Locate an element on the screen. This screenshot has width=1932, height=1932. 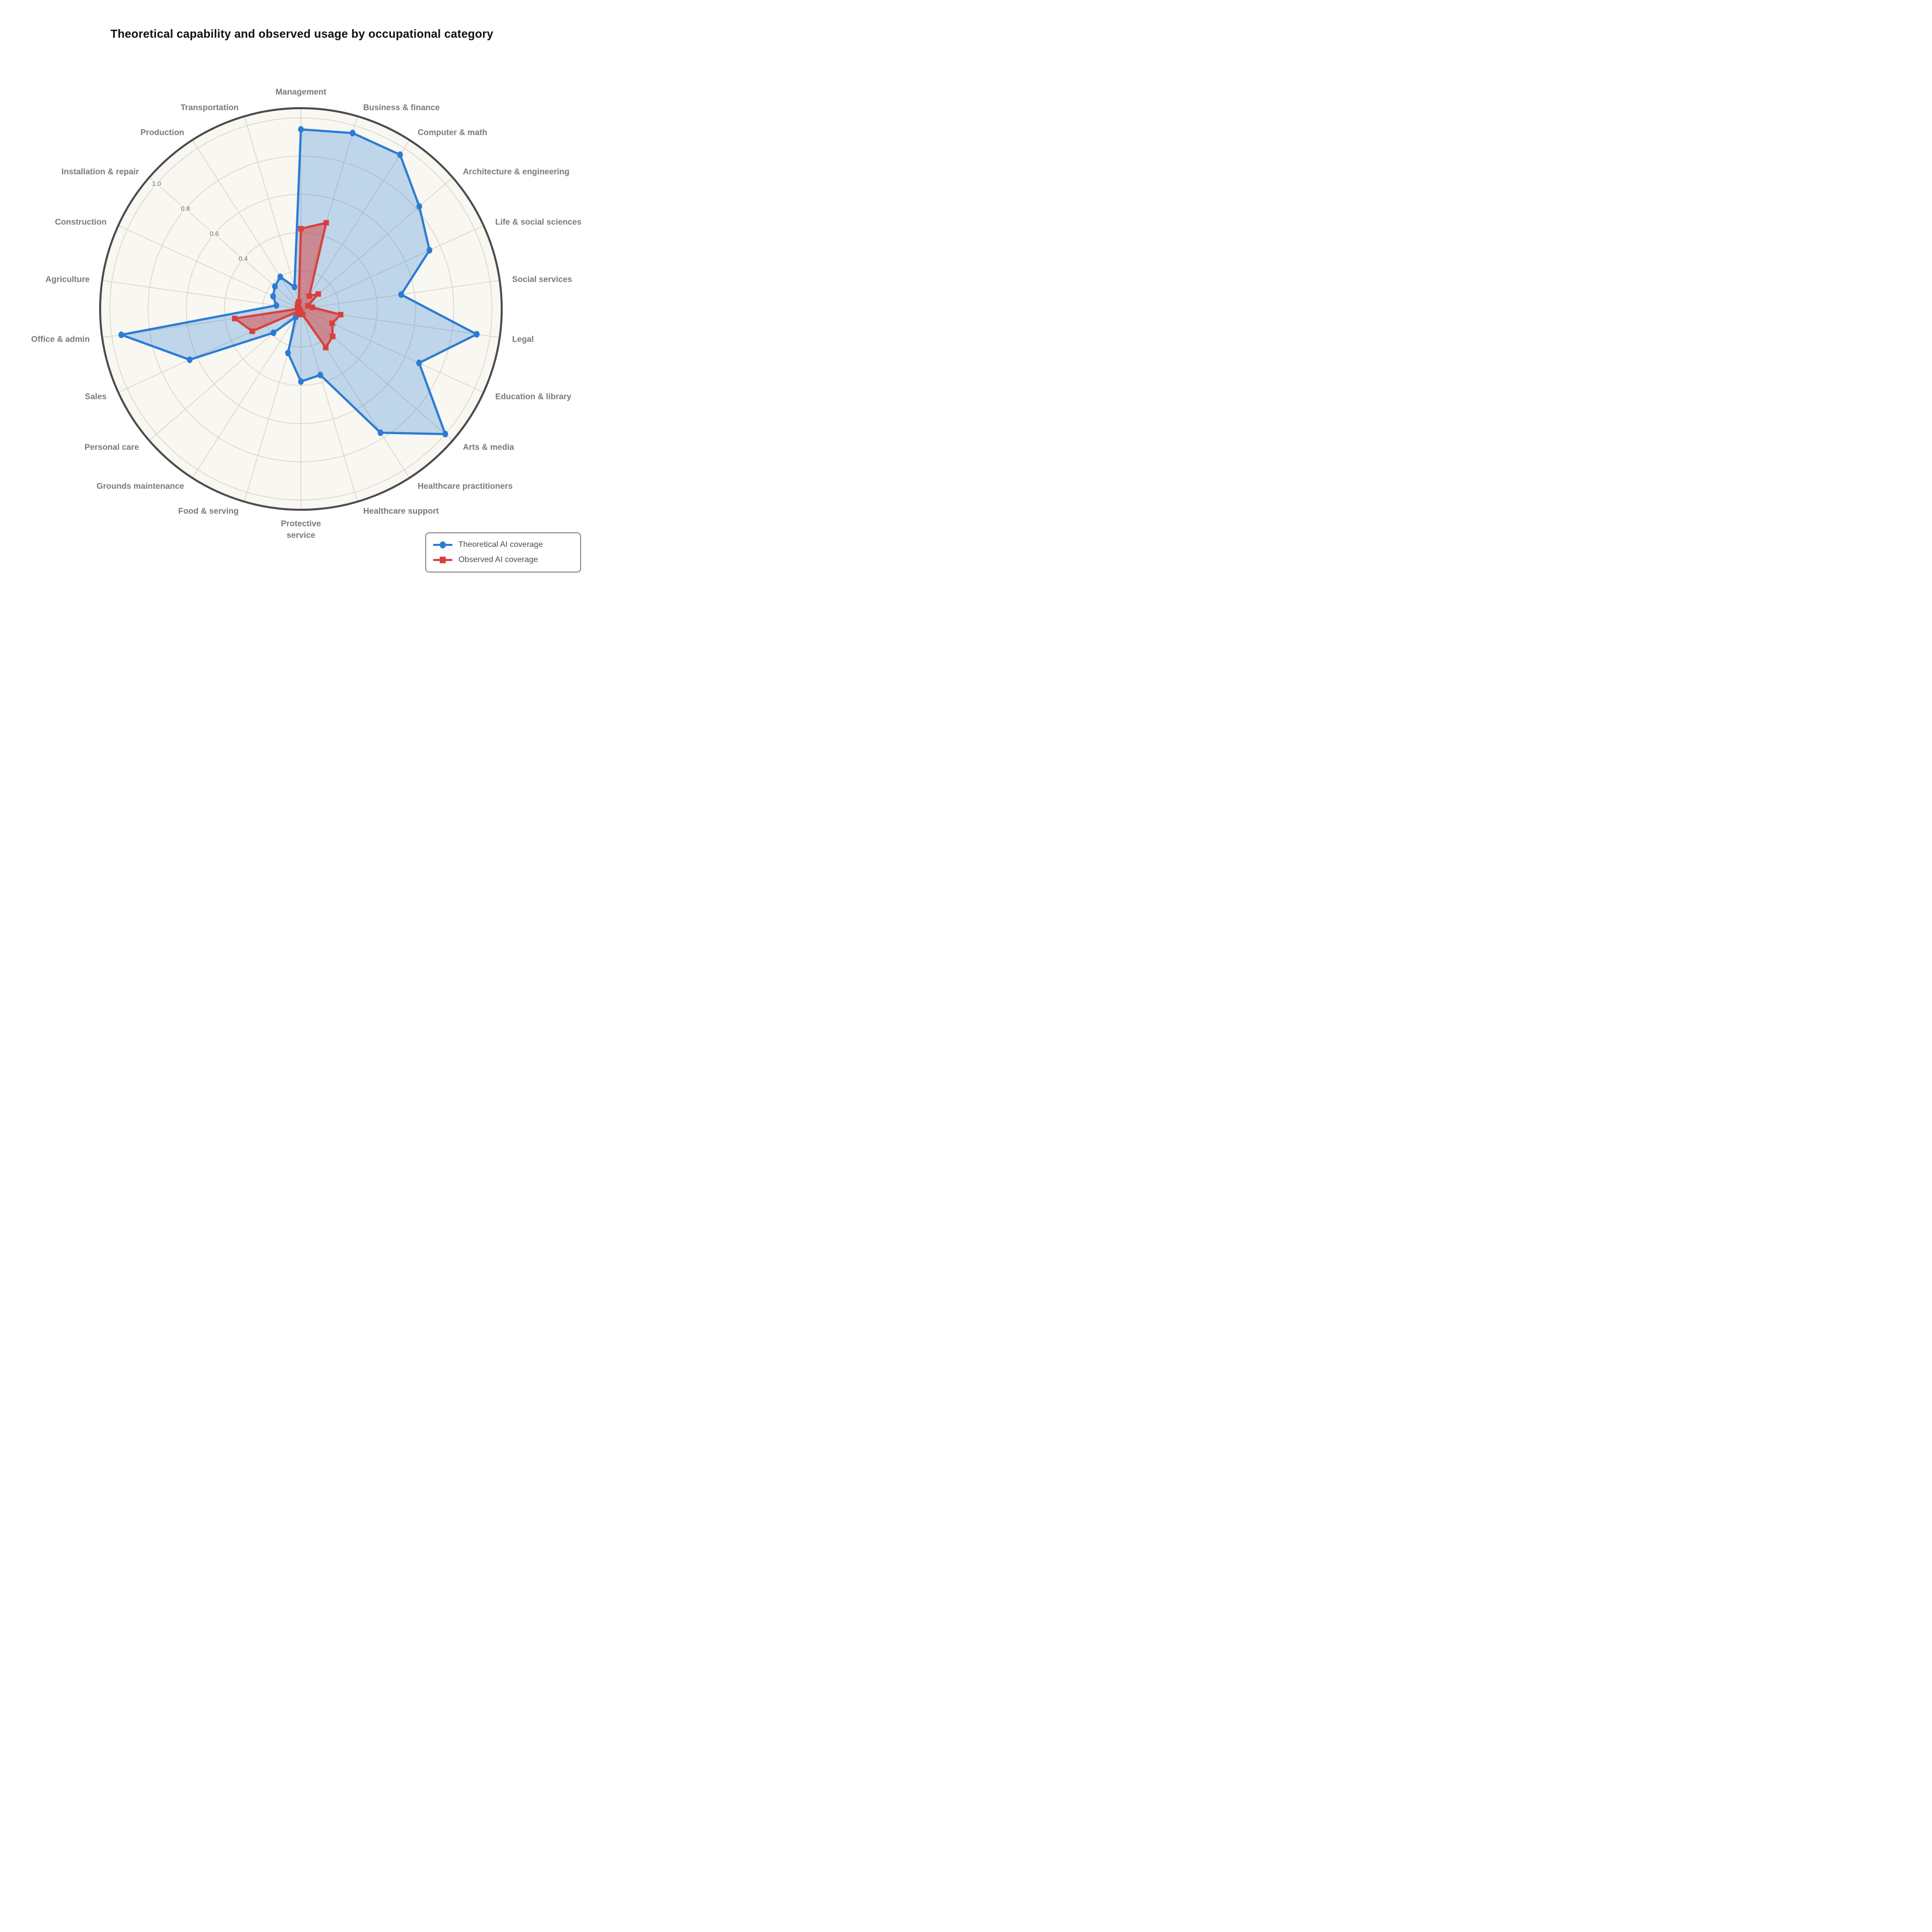
category-label-legal: Legal is located at coordinates (523, 339).